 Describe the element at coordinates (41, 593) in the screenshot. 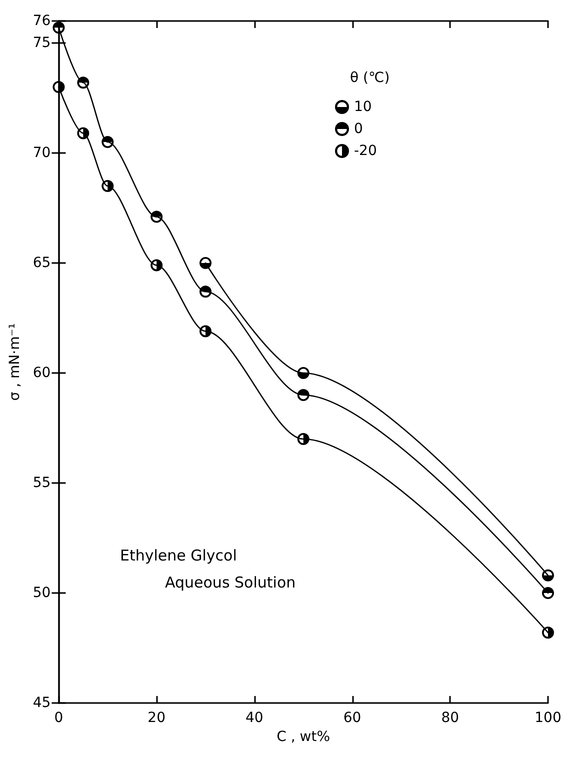

I see `y-tick-label: 50` at that location.